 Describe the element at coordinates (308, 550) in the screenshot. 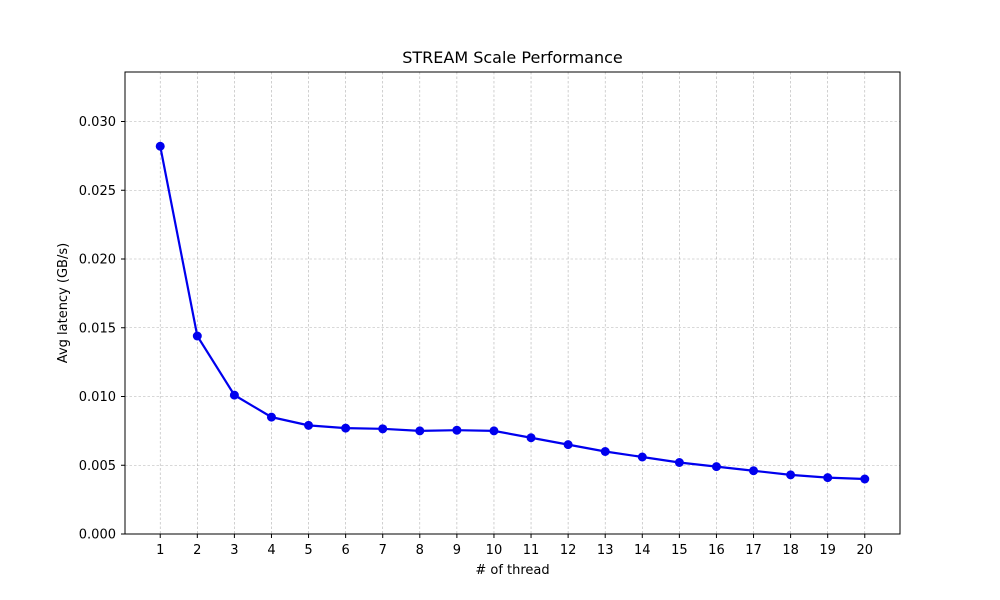

I see `x-tick-label: 5` at that location.